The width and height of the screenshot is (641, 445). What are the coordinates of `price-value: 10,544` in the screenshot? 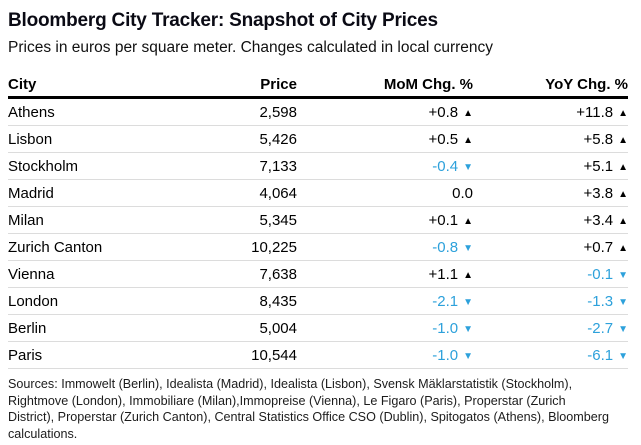 It's located at (274, 355).